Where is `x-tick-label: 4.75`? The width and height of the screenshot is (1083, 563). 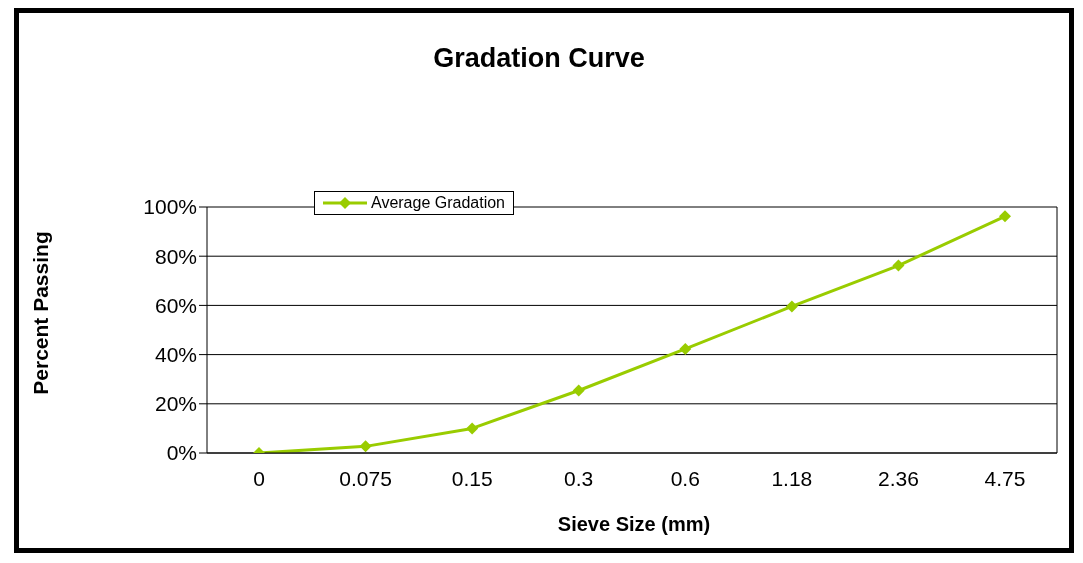 x-tick-label: 4.75 is located at coordinates (1005, 478).